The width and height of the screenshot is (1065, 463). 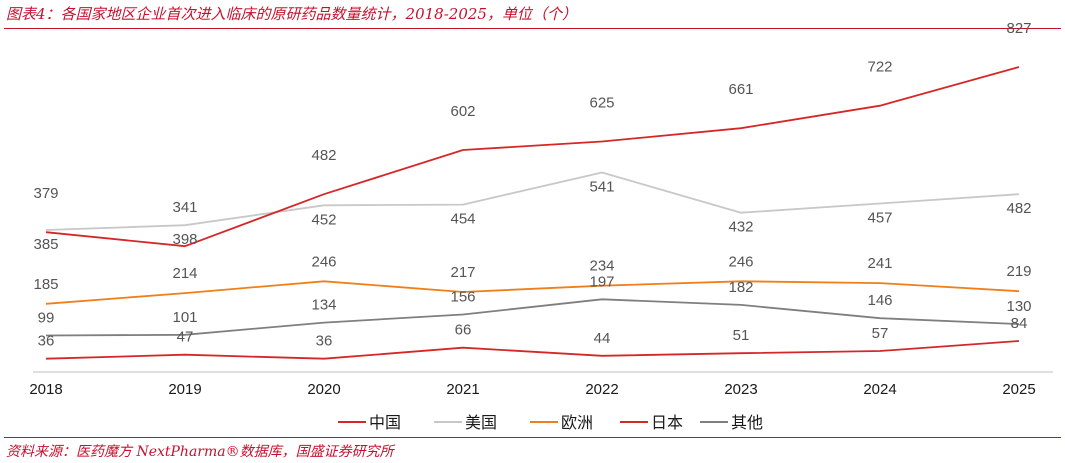 I want to click on legend-item-label: 美国, so click(x=481, y=422).